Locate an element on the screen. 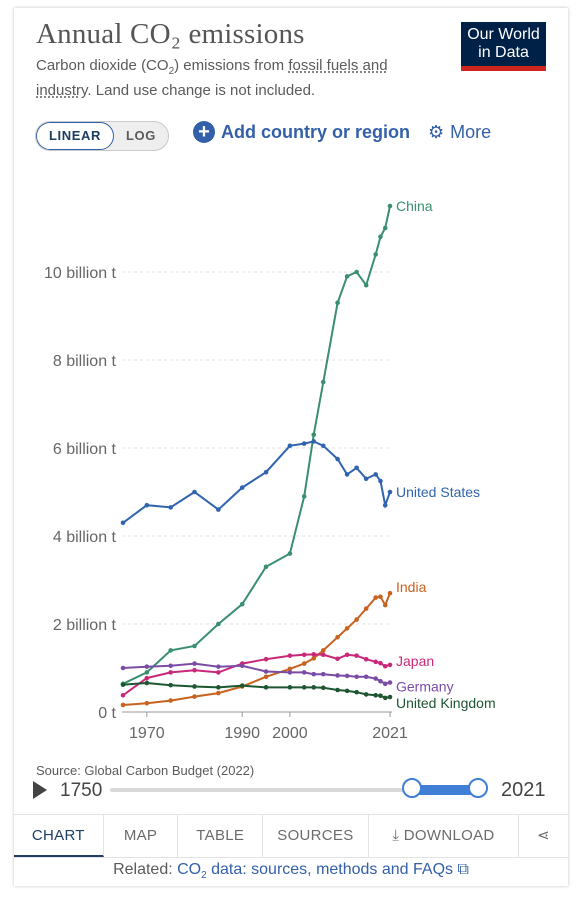 Image resolution: width=582 pixels, height=900 pixels. tab-sources: SOURCES is located at coordinates (316, 836).